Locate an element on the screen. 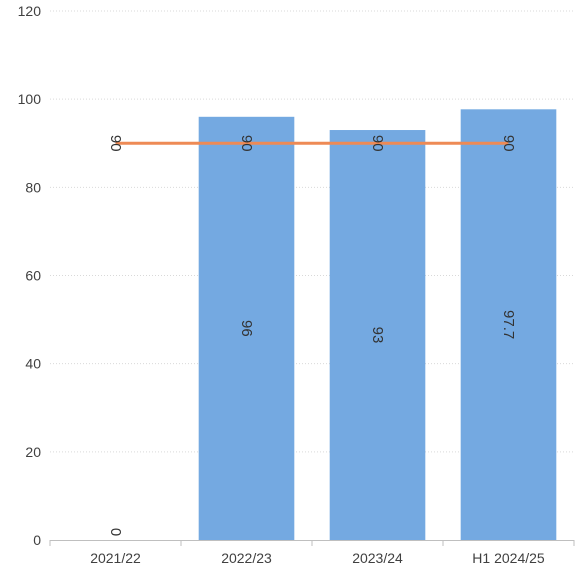  y-tick-label-0: 0 is located at coordinates (37, 540).